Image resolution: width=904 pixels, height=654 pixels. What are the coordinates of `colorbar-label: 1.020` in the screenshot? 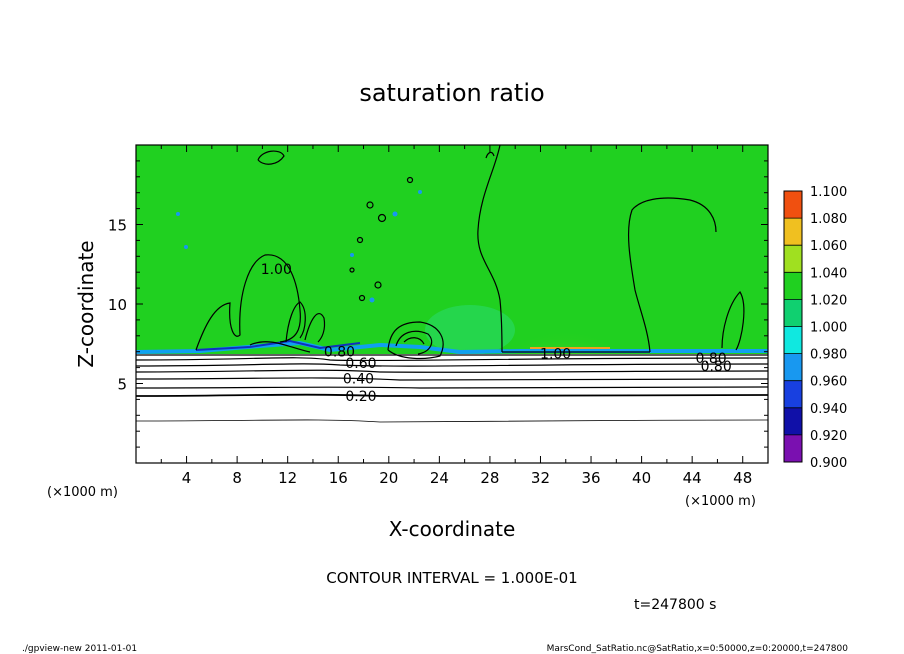 It's located at (828, 300).